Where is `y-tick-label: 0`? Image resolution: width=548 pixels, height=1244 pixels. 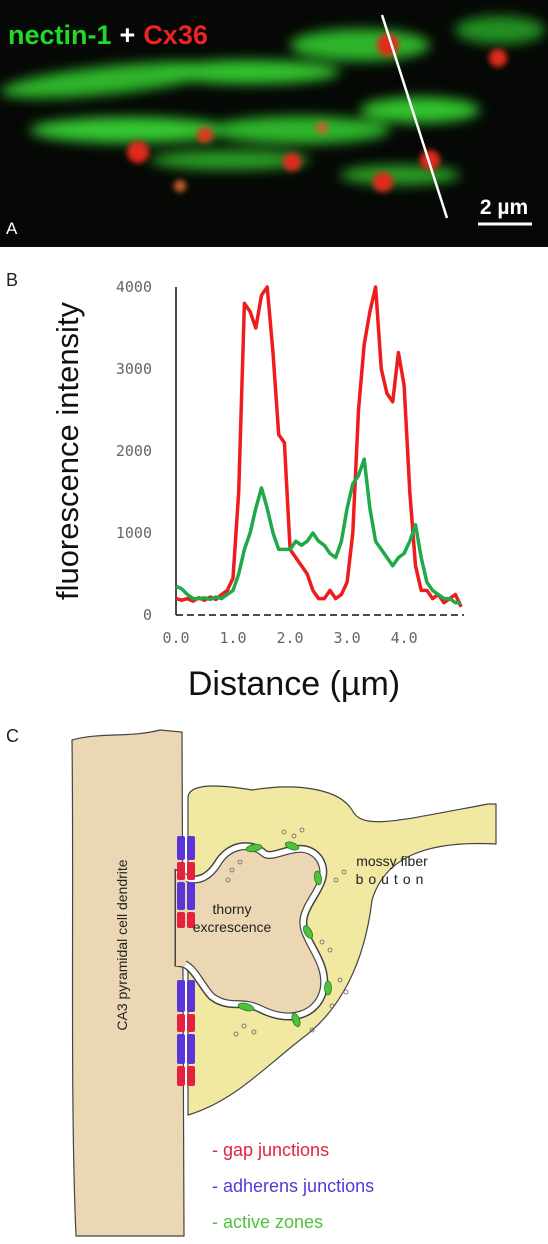
y-tick-label: 0 is located at coordinates (147, 615).